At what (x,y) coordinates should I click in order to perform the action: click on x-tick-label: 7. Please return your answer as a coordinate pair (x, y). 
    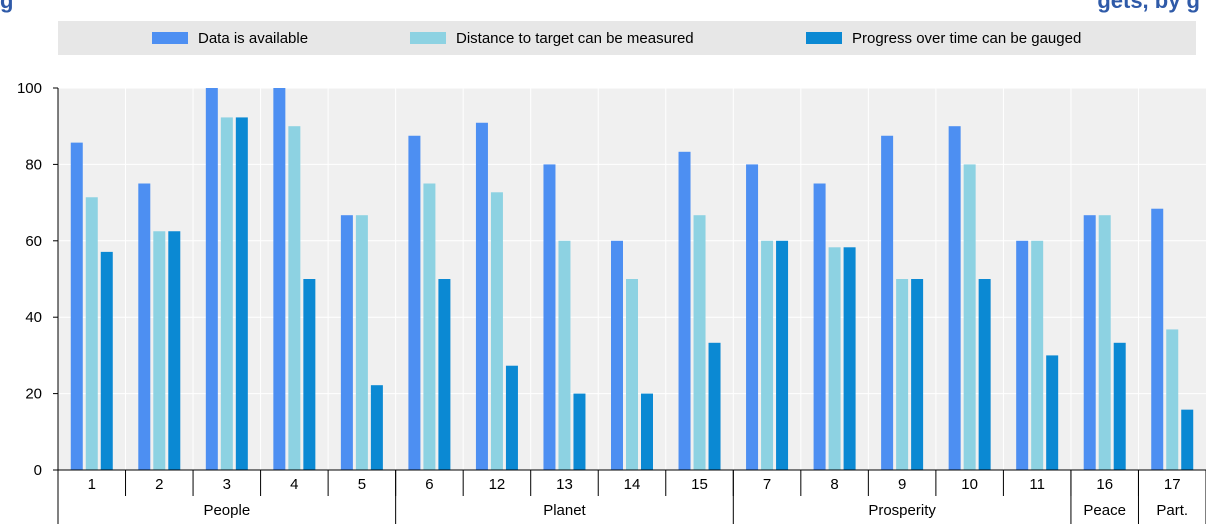
    Looking at the image, I should click on (767, 484).